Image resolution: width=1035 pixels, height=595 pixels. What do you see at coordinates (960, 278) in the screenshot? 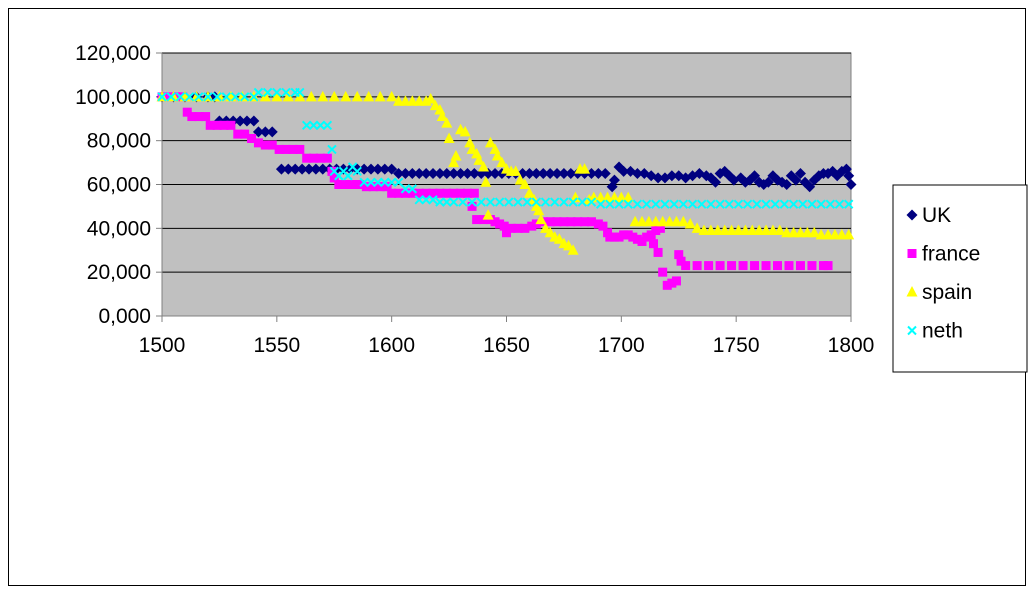
I see `legend: UK france spain neth` at bounding box center [960, 278].